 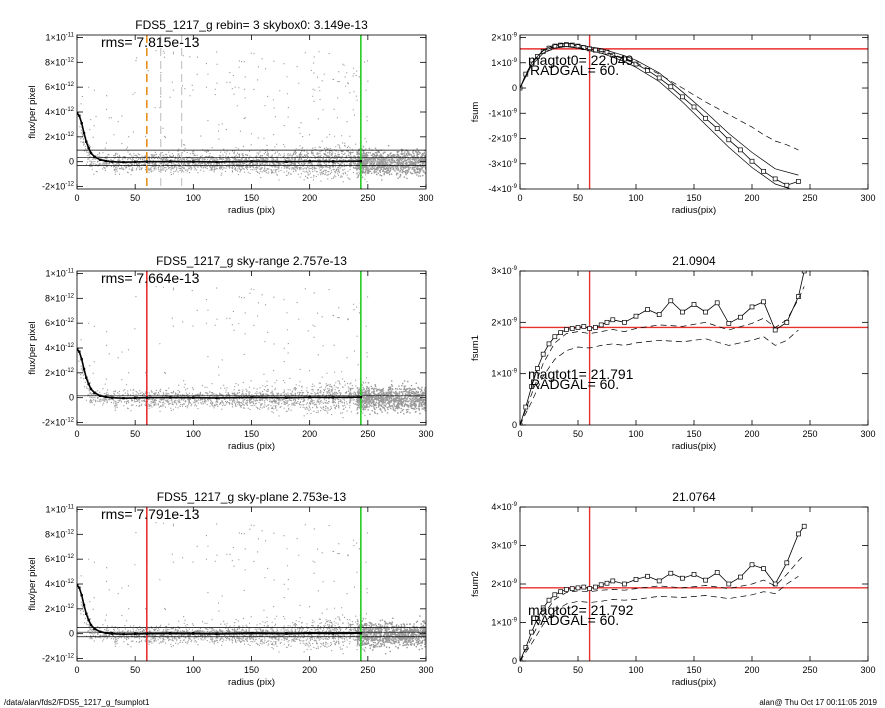 What do you see at coordinates (694, 497) in the screenshot?
I see `chart-title: 21.0764` at bounding box center [694, 497].